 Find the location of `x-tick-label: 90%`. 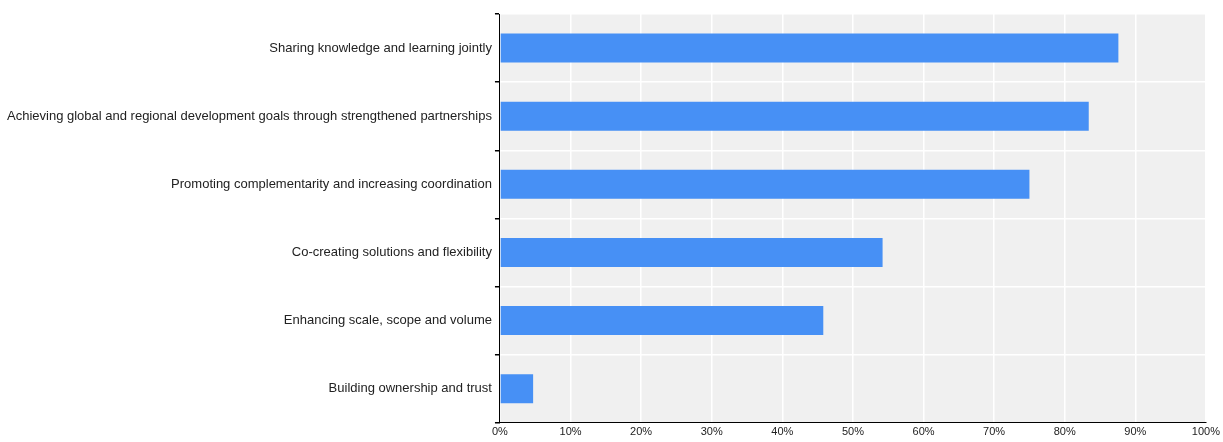

x-tick-label: 90% is located at coordinates (1135, 431).